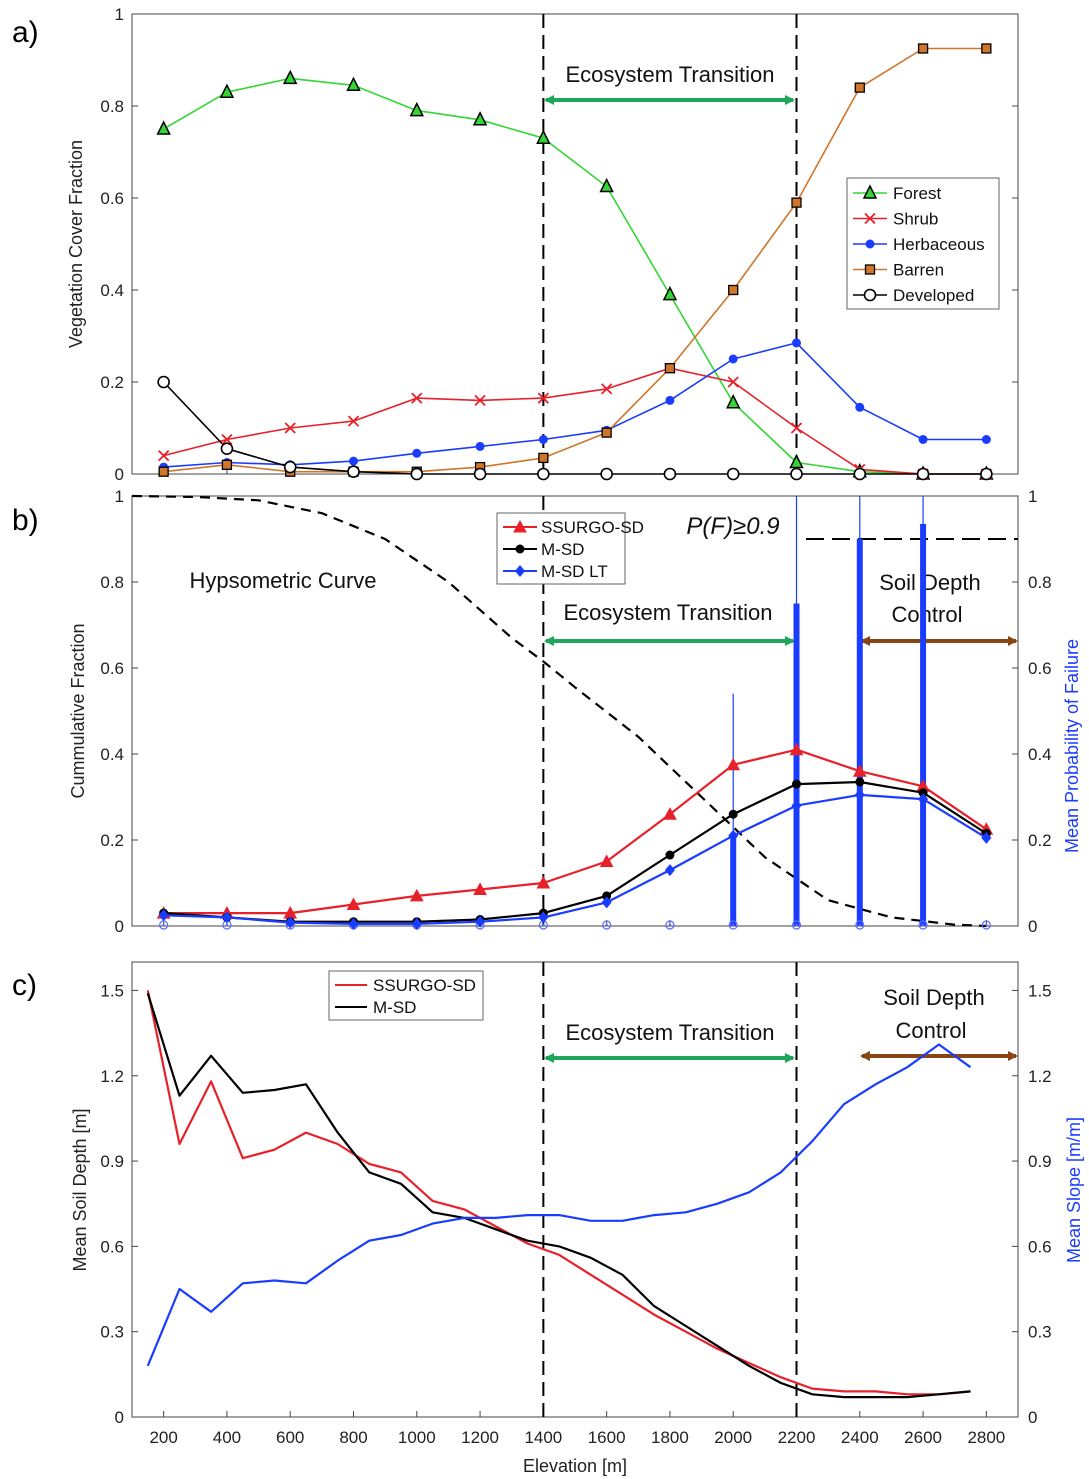 Image resolution: width=1089 pixels, height=1479 pixels. What do you see at coordinates (1040, 1076) in the screenshot?
I see `panel-c-ytick-label-right: 1.2` at bounding box center [1040, 1076].